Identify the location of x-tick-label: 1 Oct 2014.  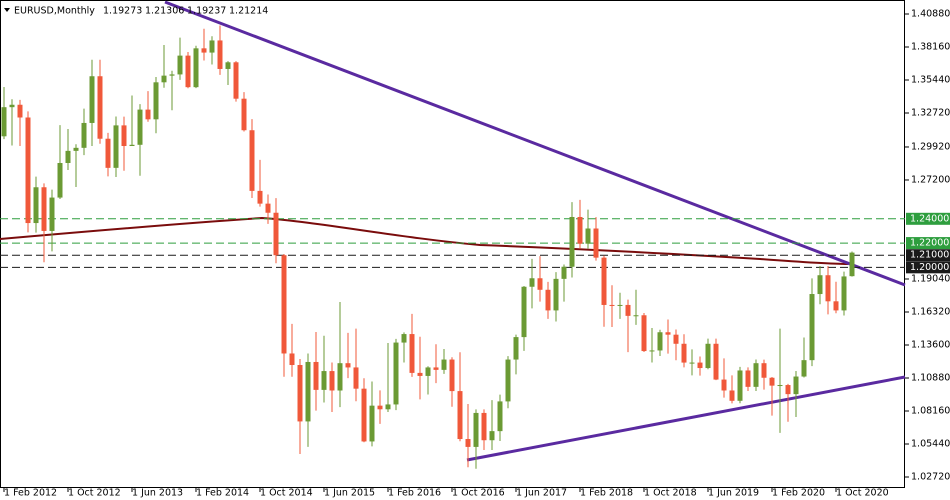
(286, 493).